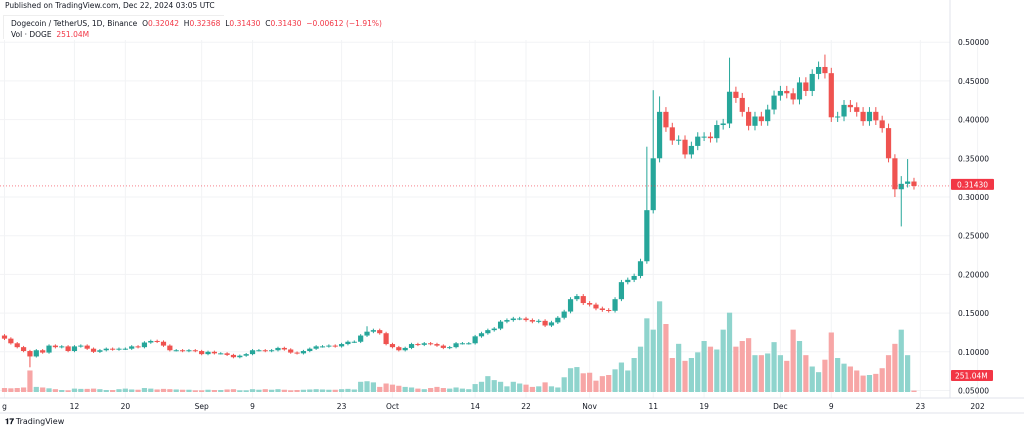 This screenshot has width=1024, height=434. Describe the element at coordinates (972, 184) in the screenshot. I see `last-price-label: 0.31430` at that location.